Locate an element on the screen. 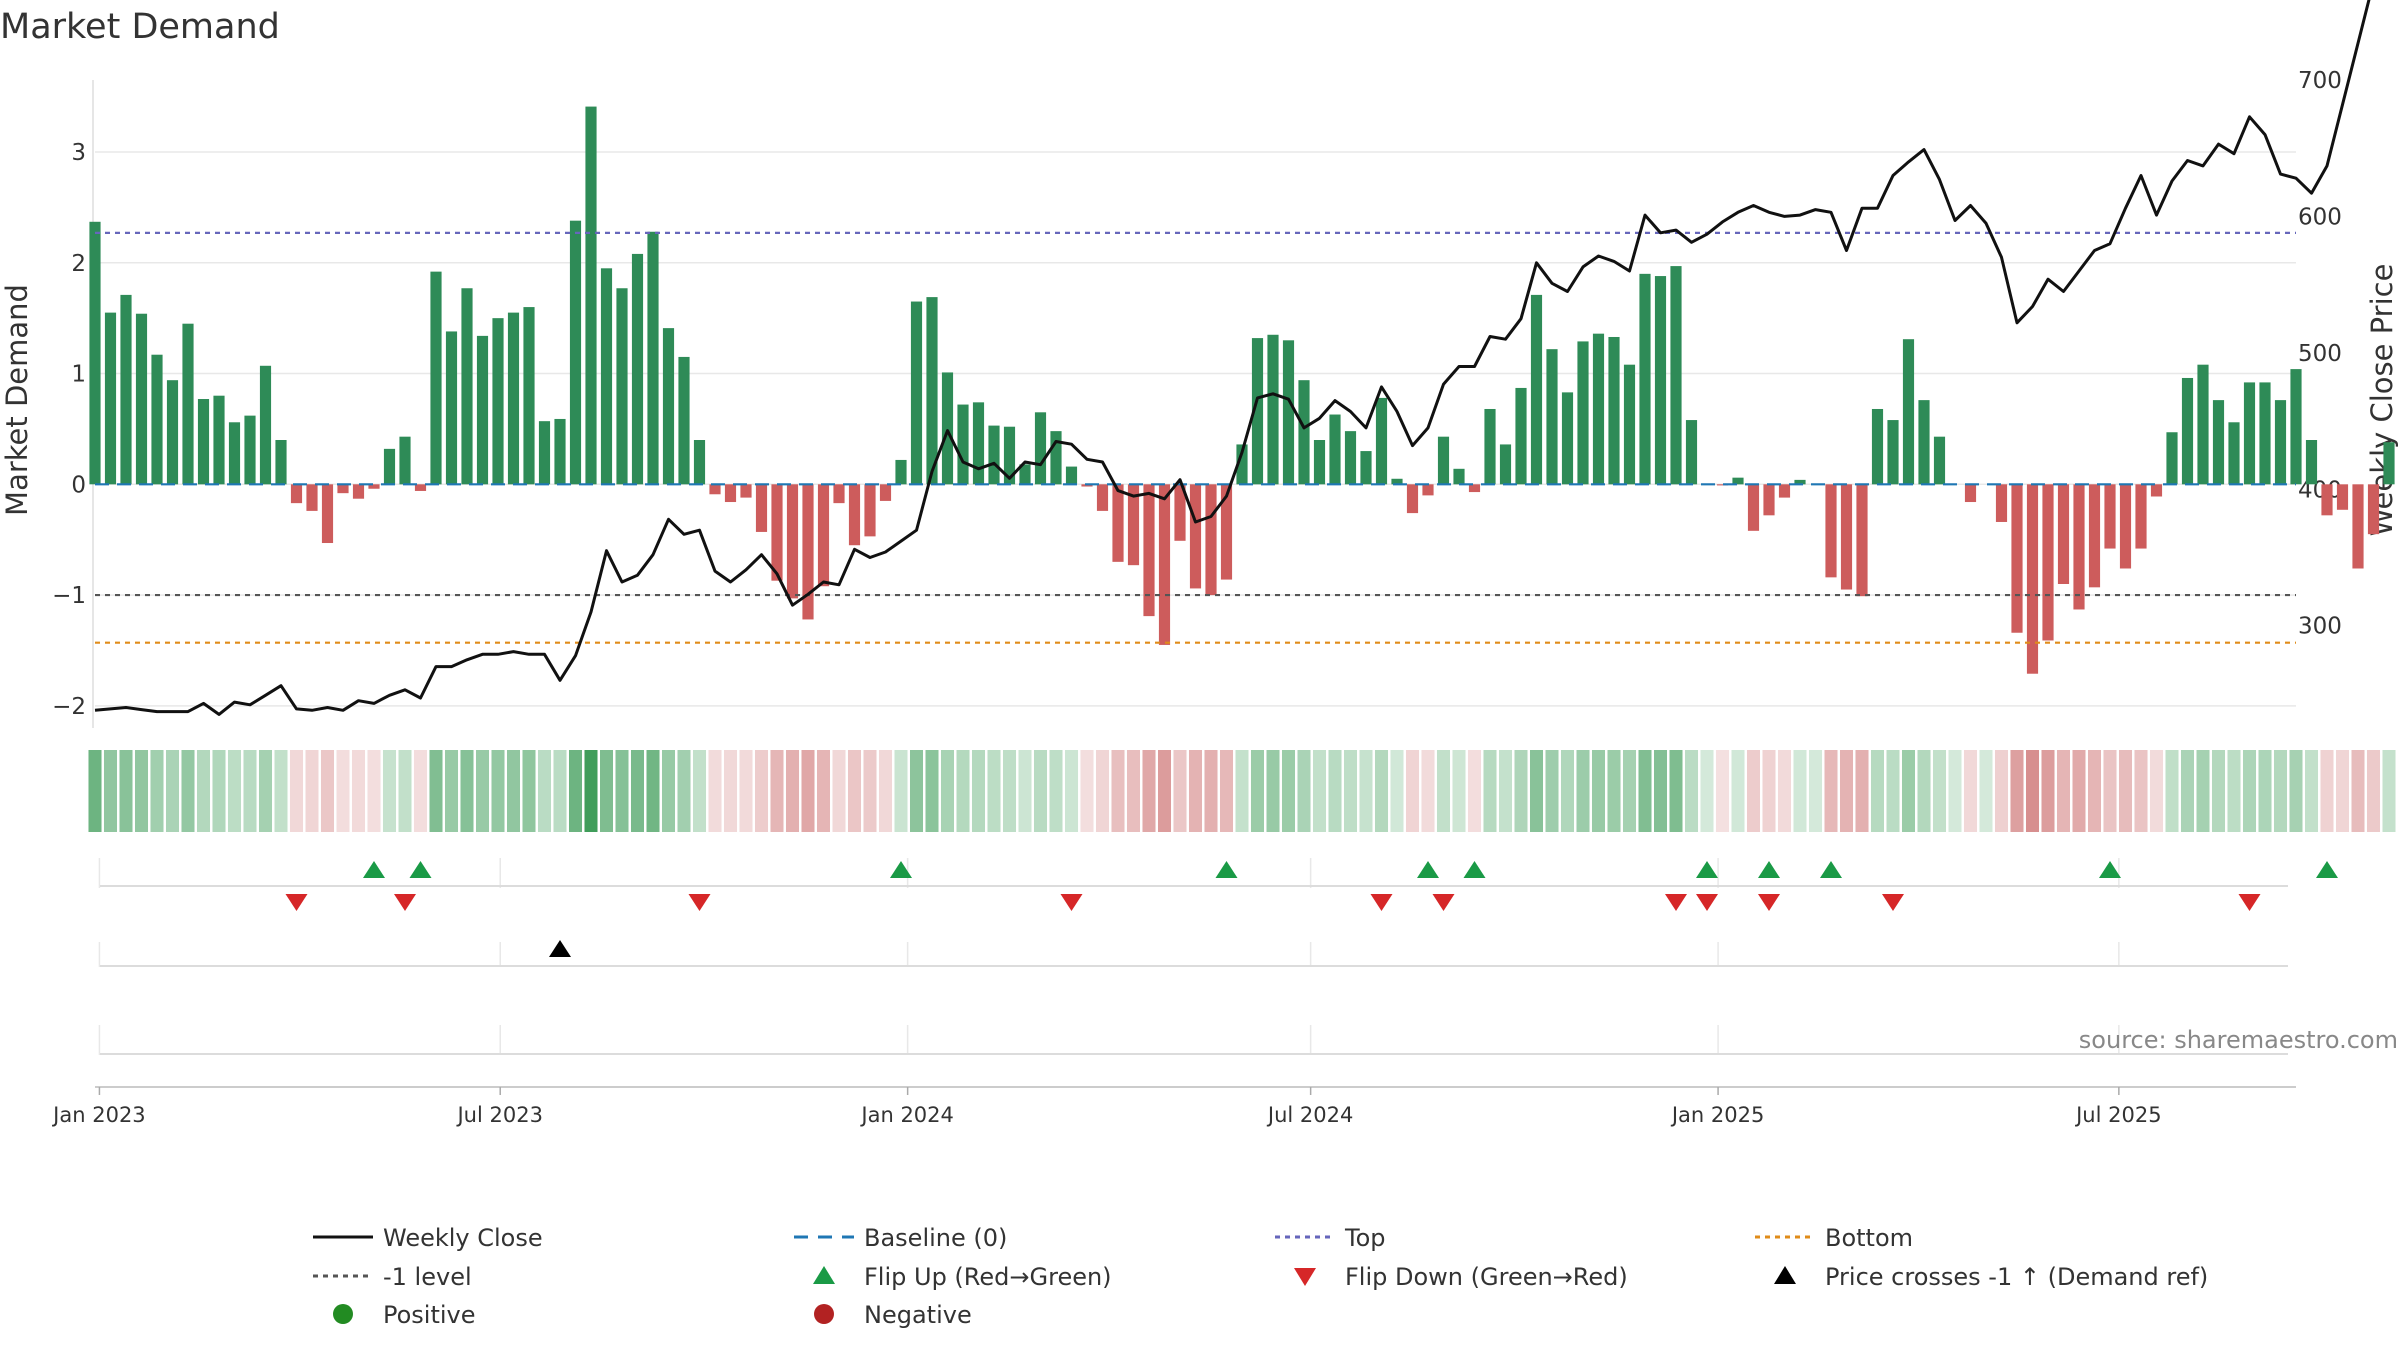 The image size is (2400, 1350). price-cross-marker is located at coordinates (560, 948).